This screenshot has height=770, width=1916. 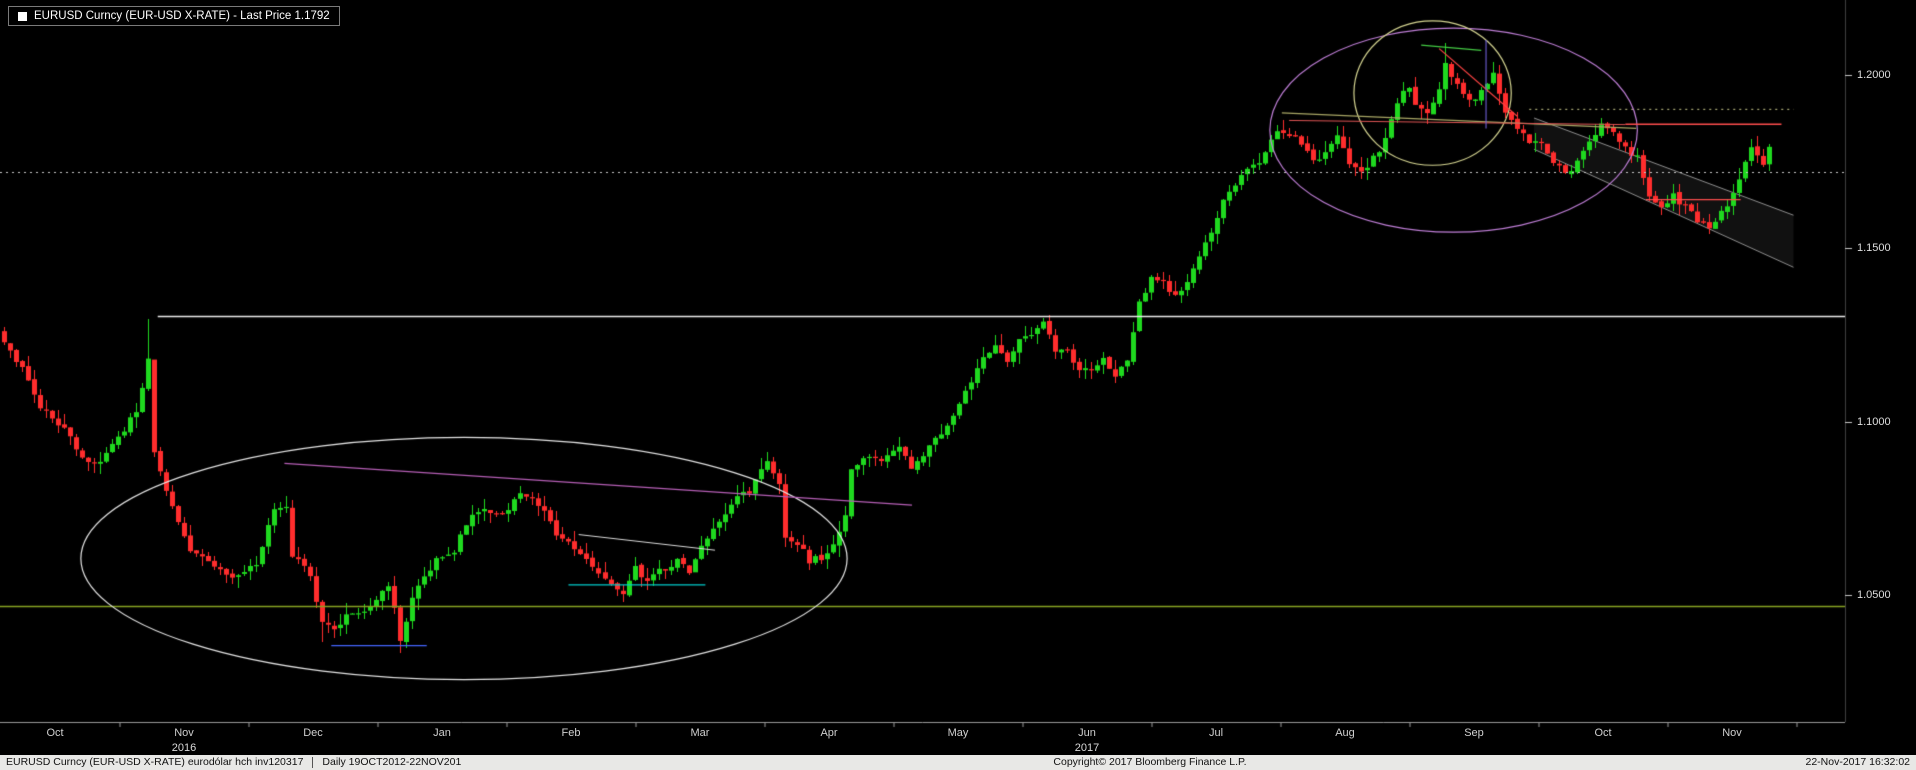 What do you see at coordinates (442, 733) in the screenshot?
I see `month-label: Jan` at bounding box center [442, 733].